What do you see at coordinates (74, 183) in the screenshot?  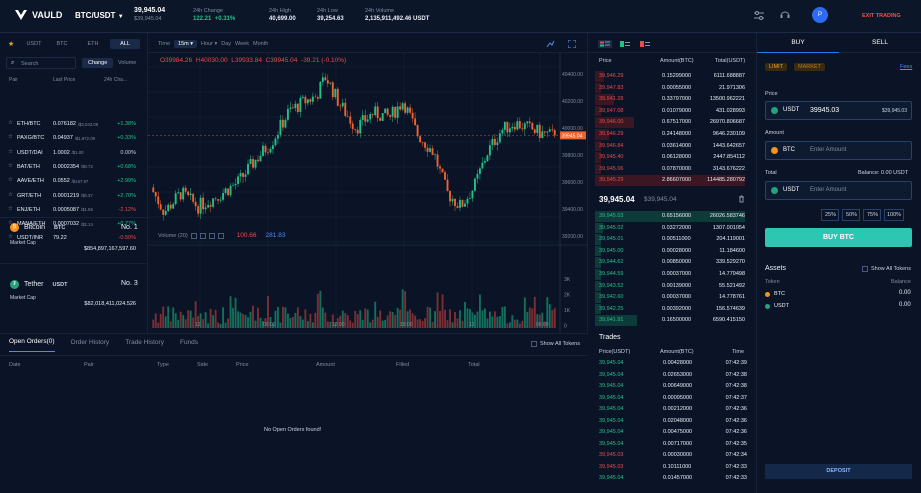 I see `market-row: ☆ AAVE/ETH 0.0552 /$167.97 +2.99%` at bounding box center [74, 183].